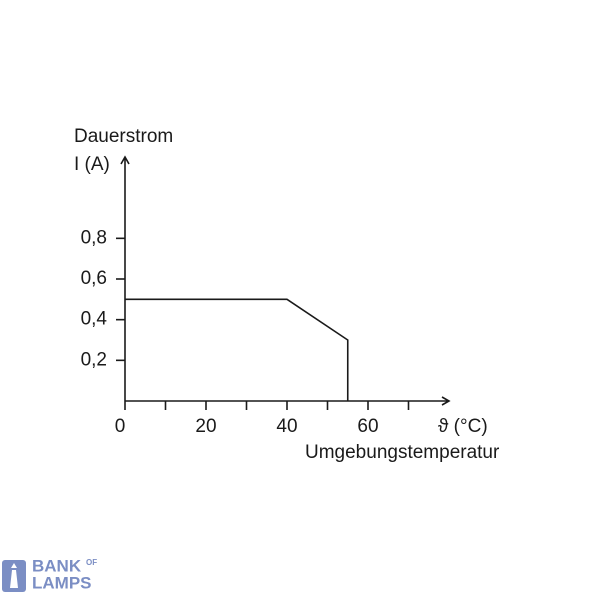 Image resolution: width=600 pixels, height=600 pixels. I want to click on x-axis-label: Umgebungstemperatur, so click(402, 452).